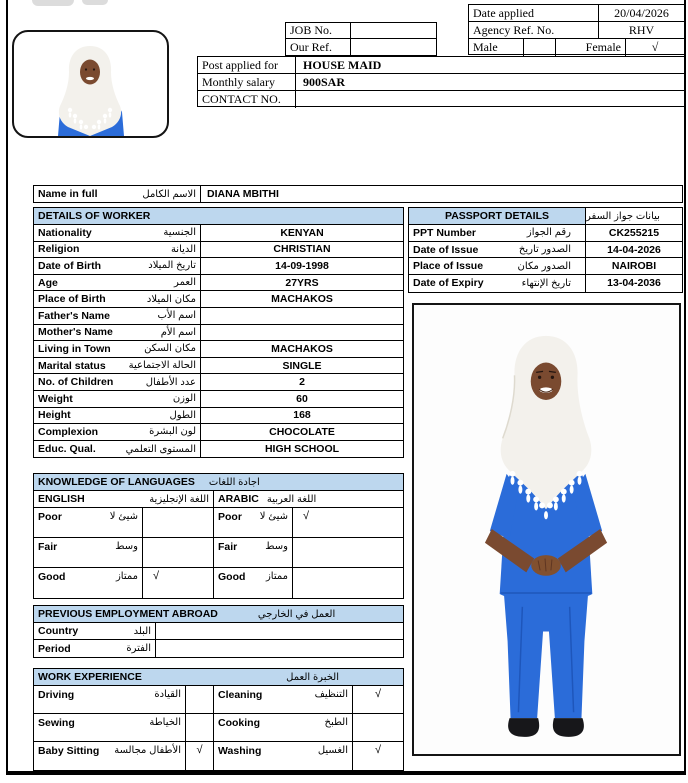 The image size is (688, 783). What do you see at coordinates (170, 349) in the screenshot?
I see `field-label-arabic: مكان السكن` at bounding box center [170, 349].